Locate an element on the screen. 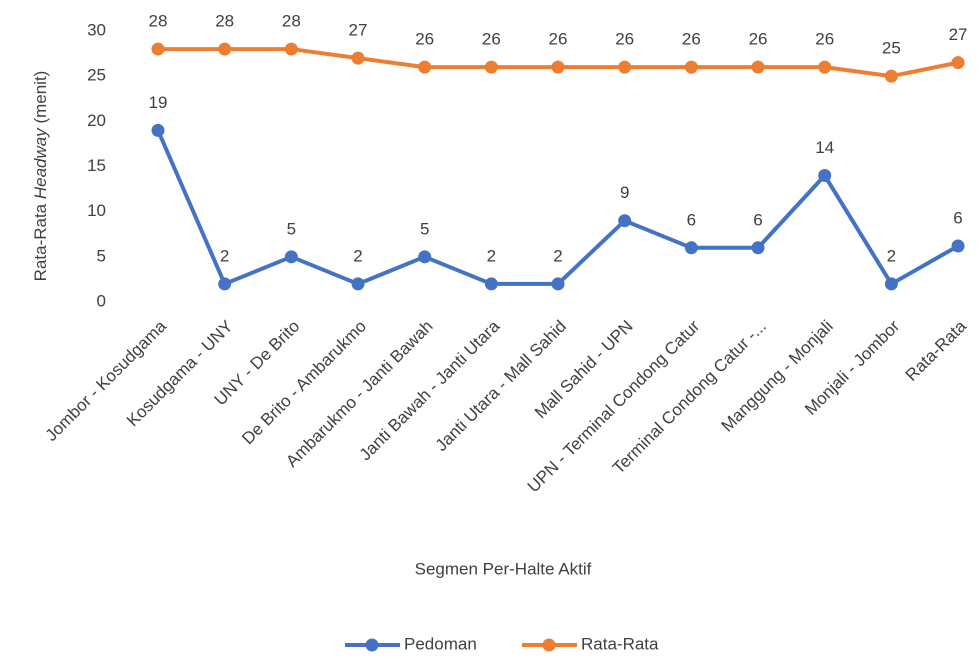 The height and width of the screenshot is (659, 980). y-tick-label: 10 is located at coordinates (96, 210).